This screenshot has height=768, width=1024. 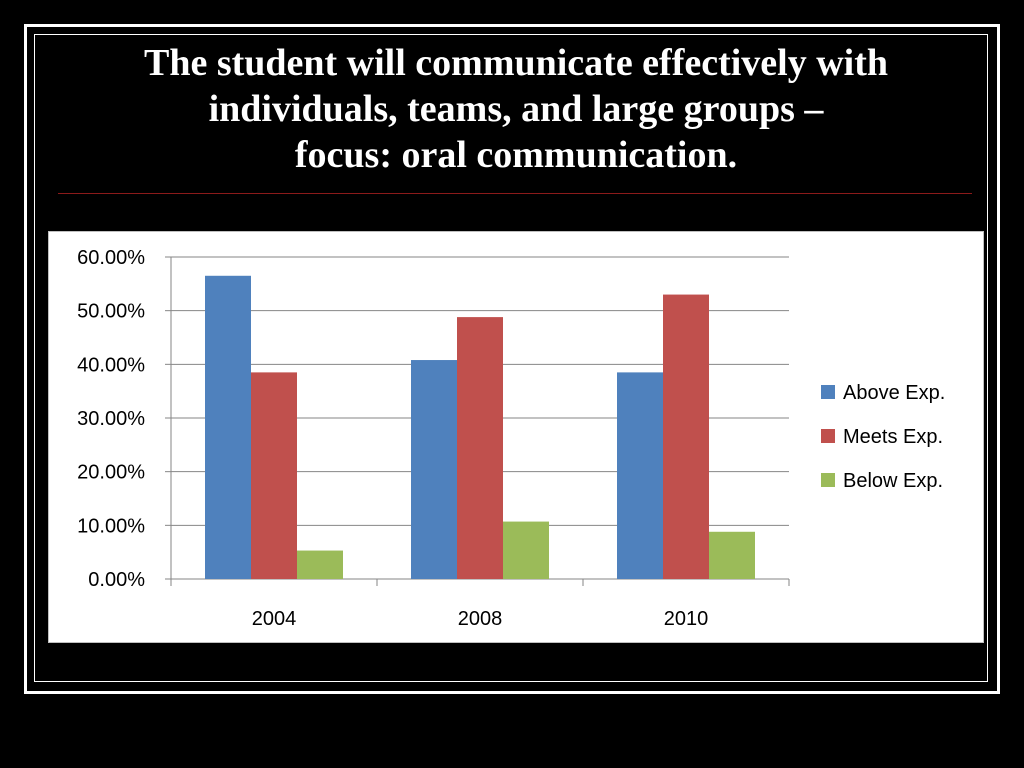 I want to click on x-category-label: 2010, so click(x=686, y=619).